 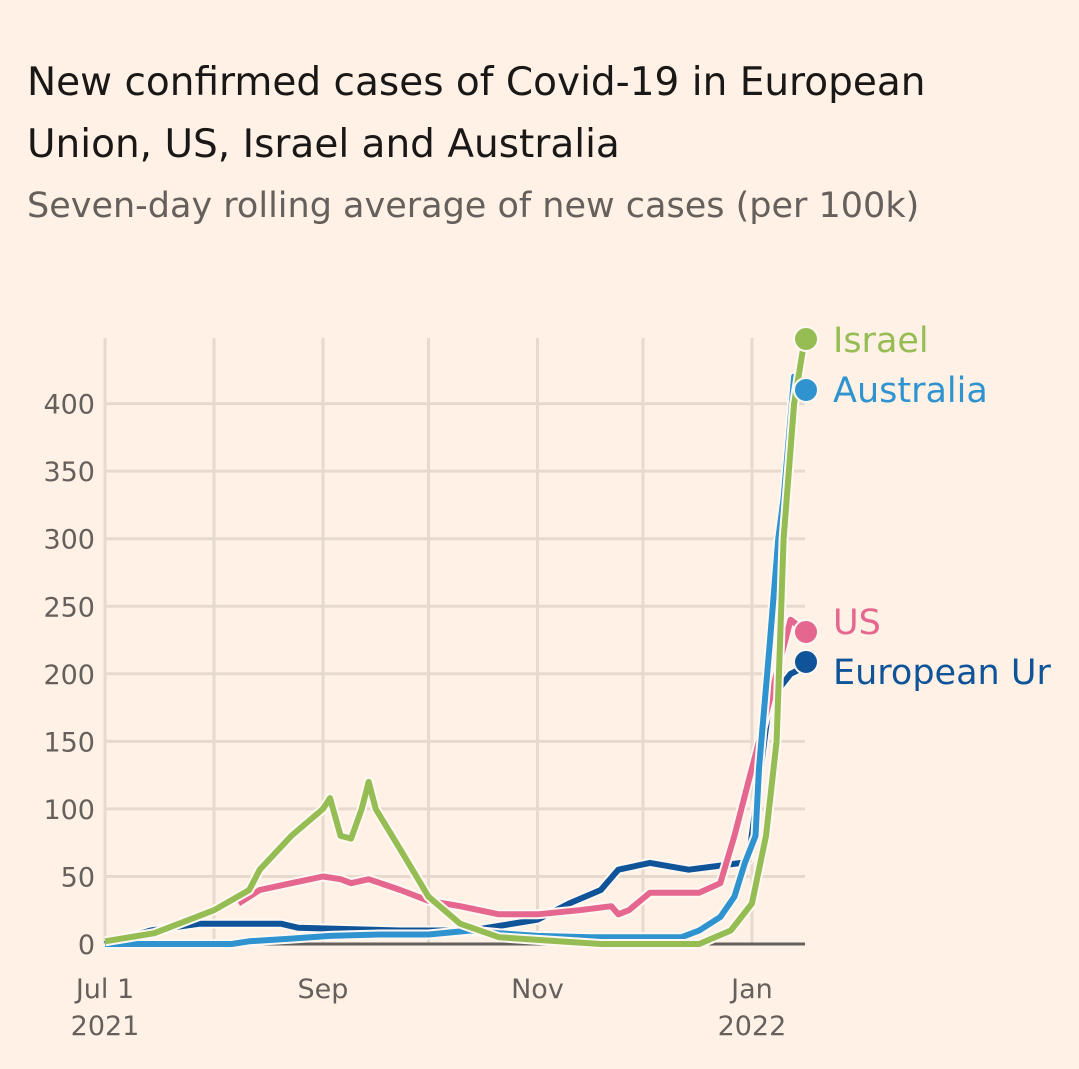 I want to click on y-tick-label: 200, so click(x=69, y=675).